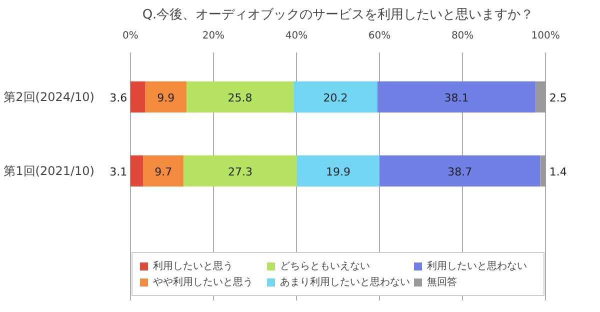 The image size is (600, 312). Describe the element at coordinates (338, 15) in the screenshot. I see `chart-title: Q.今後、オーディオブックのサービスを利用したいと思いますか？` at that location.